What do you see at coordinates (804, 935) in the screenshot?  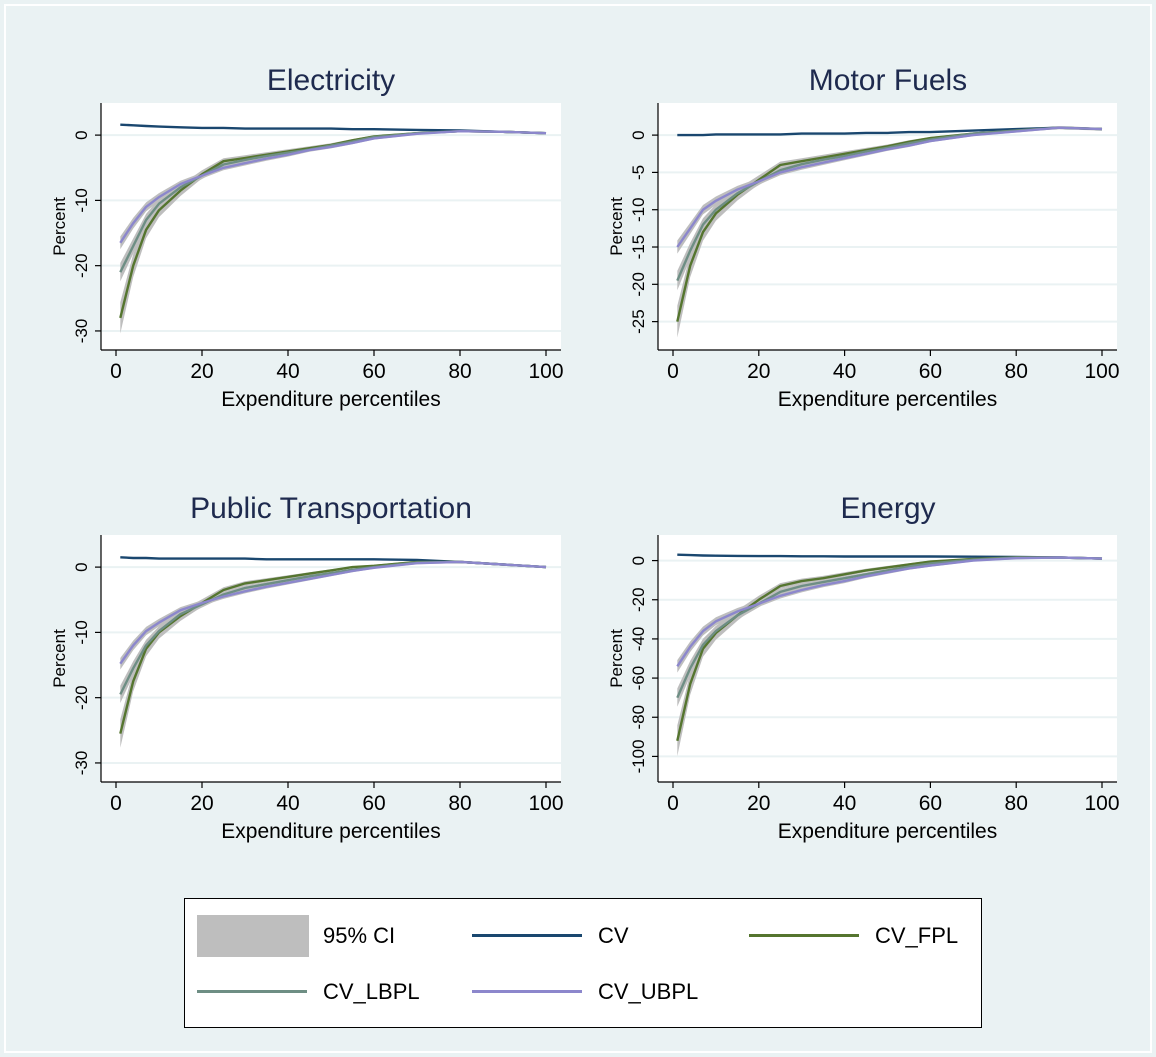 I see `legend-swatch-cv-fpl` at bounding box center [804, 935].